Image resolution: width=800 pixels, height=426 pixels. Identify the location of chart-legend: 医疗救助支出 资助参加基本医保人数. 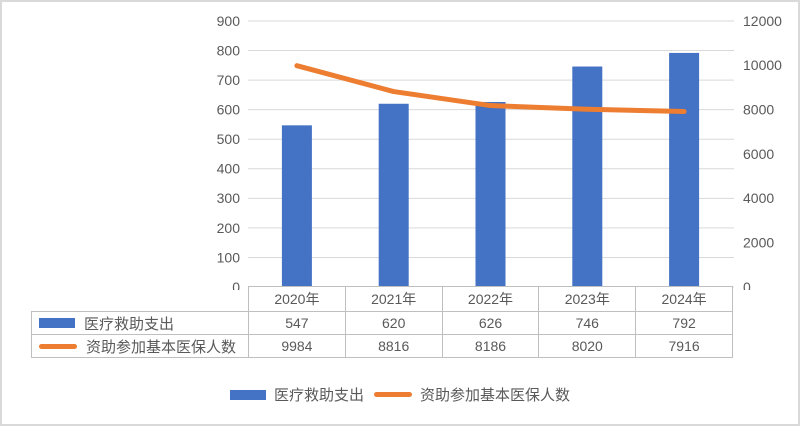
(400, 394).